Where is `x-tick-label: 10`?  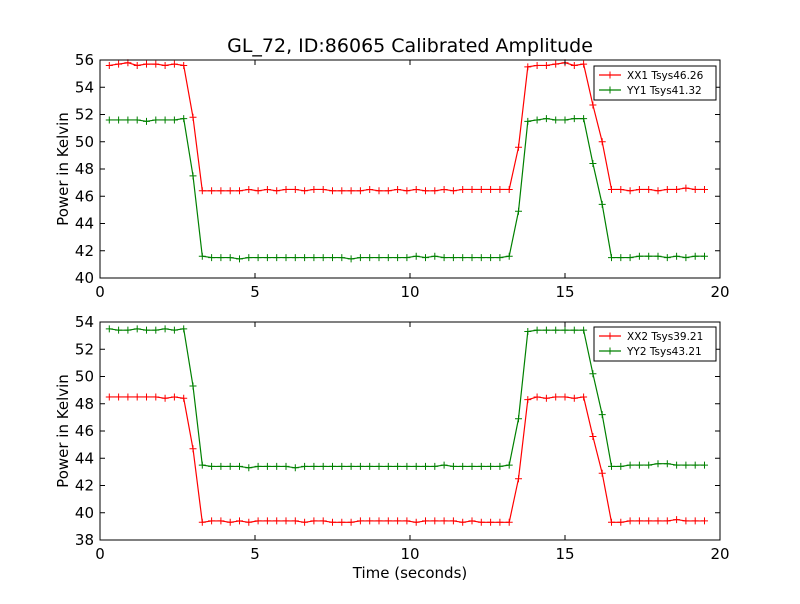 x-tick-label: 10 is located at coordinates (409, 292).